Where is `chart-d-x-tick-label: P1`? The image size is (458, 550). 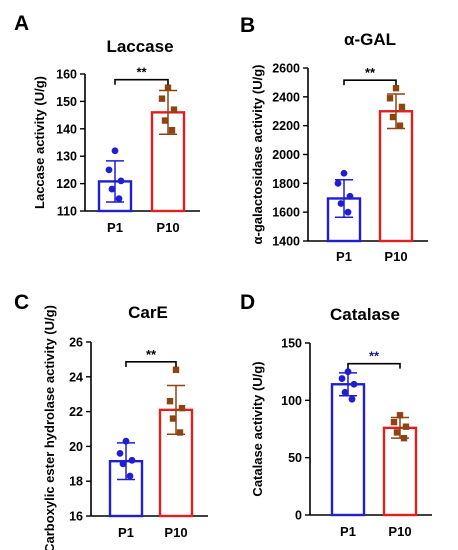 chart-d-x-tick-label: P1 is located at coordinates (348, 531).